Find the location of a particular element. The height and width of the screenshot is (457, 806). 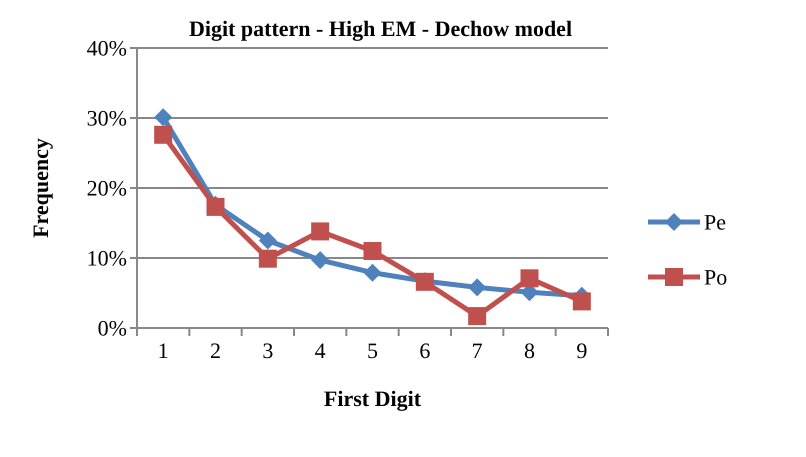

x-tick-label: 4 is located at coordinates (320, 350).